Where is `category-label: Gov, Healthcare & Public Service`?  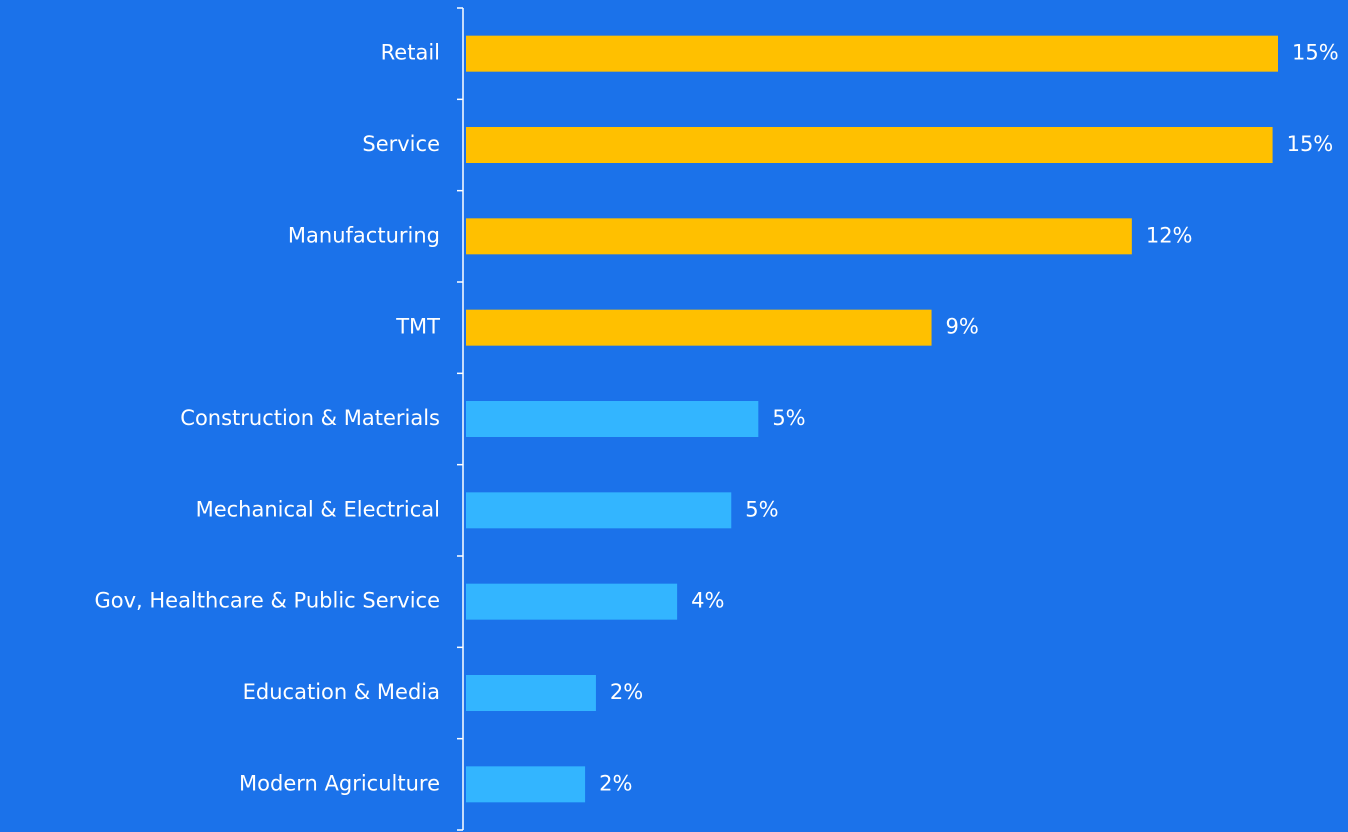 category-label: Gov, Healthcare & Public Service is located at coordinates (267, 601).